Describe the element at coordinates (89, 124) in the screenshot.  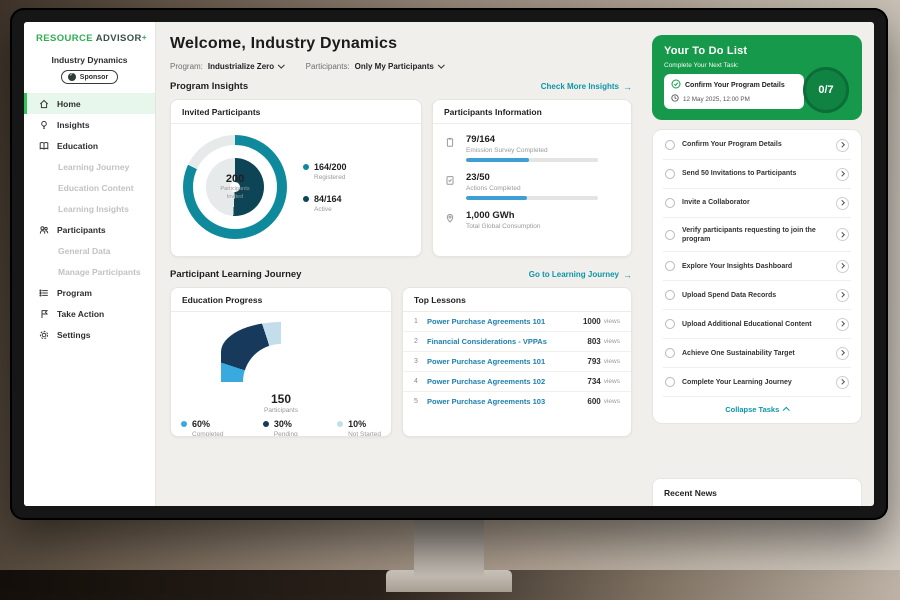
I see `sidebar-item-insights: Insights` at that location.